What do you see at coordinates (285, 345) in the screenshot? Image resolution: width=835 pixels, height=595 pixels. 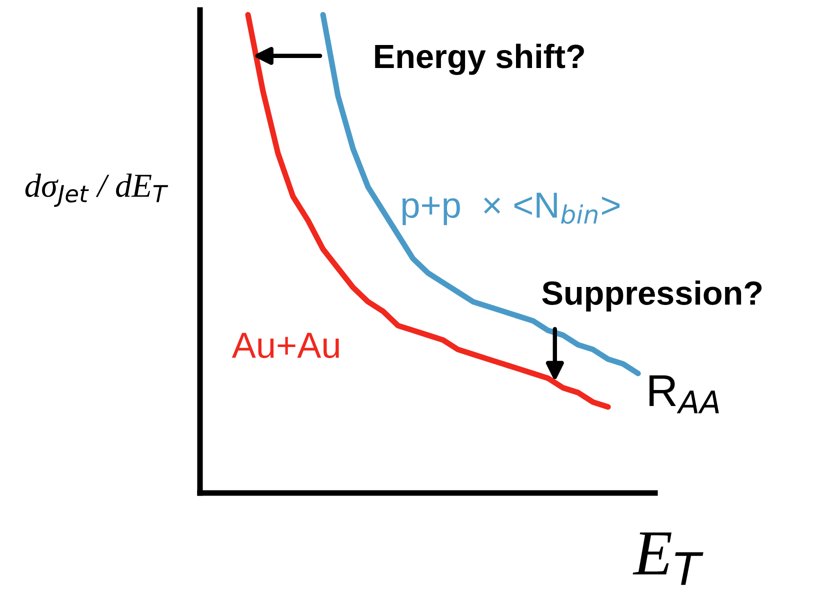 I see `series-label: Au+Au` at bounding box center [285, 345].